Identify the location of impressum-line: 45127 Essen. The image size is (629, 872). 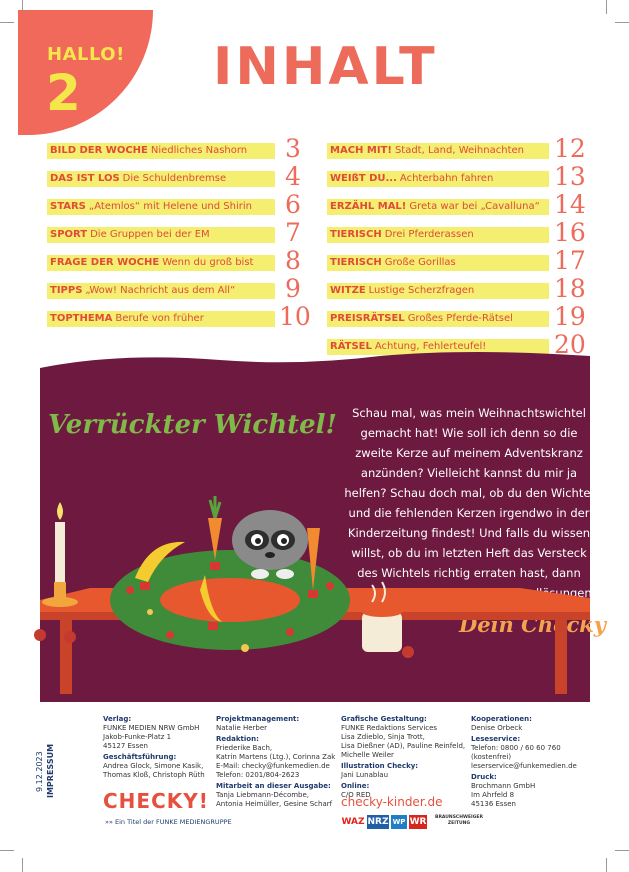
(125, 746).